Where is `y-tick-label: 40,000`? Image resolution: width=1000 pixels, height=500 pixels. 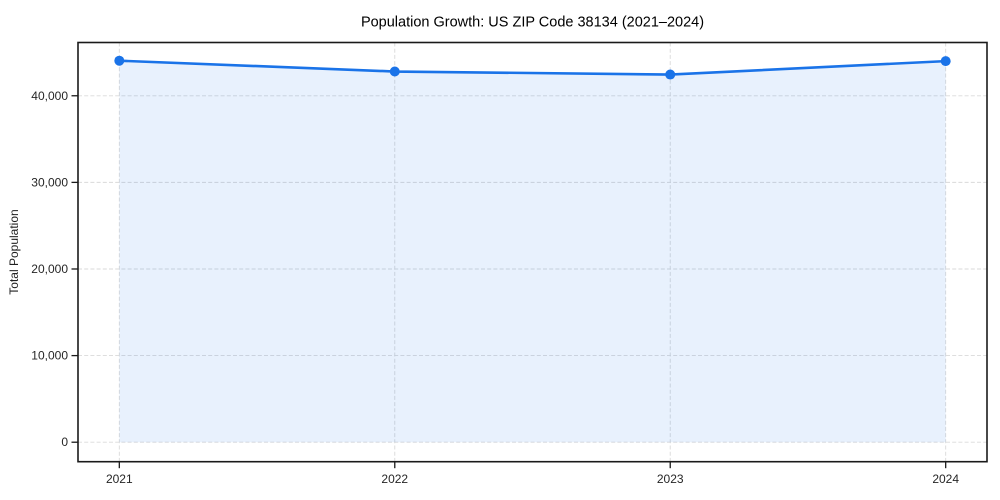
y-tick-label: 40,000 is located at coordinates (49, 96).